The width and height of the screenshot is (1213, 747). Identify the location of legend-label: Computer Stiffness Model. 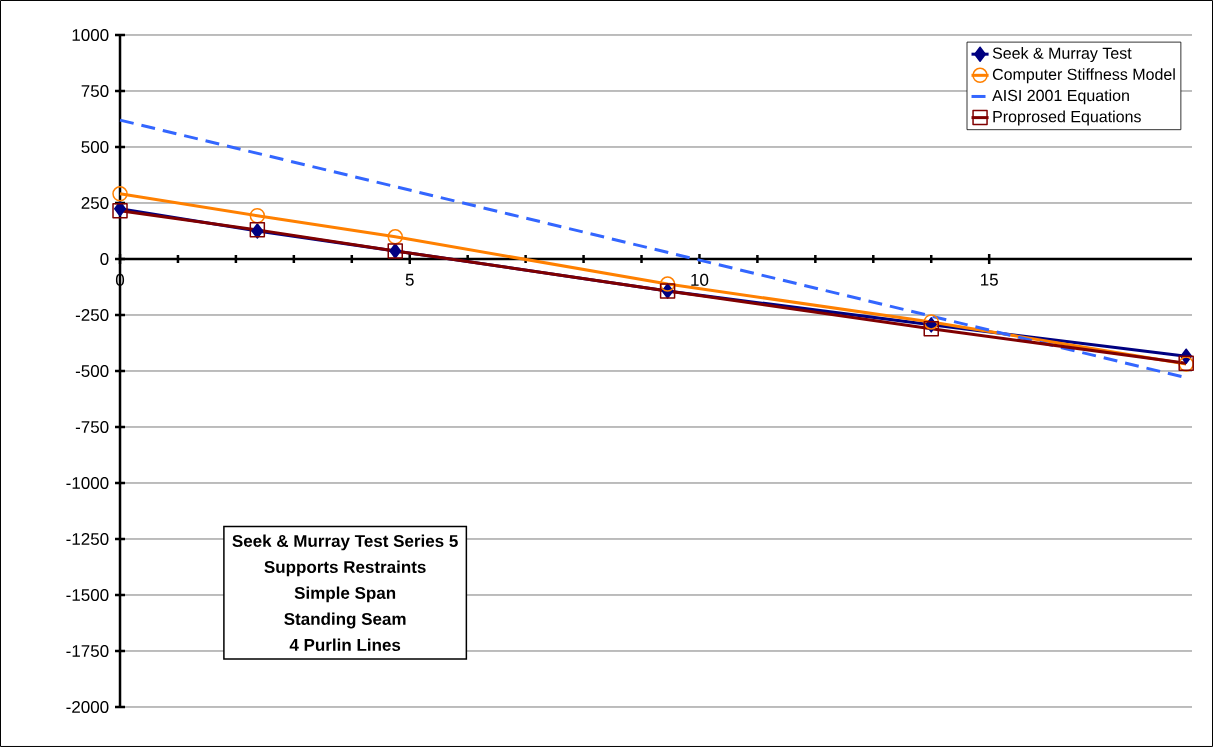
(1083, 76).